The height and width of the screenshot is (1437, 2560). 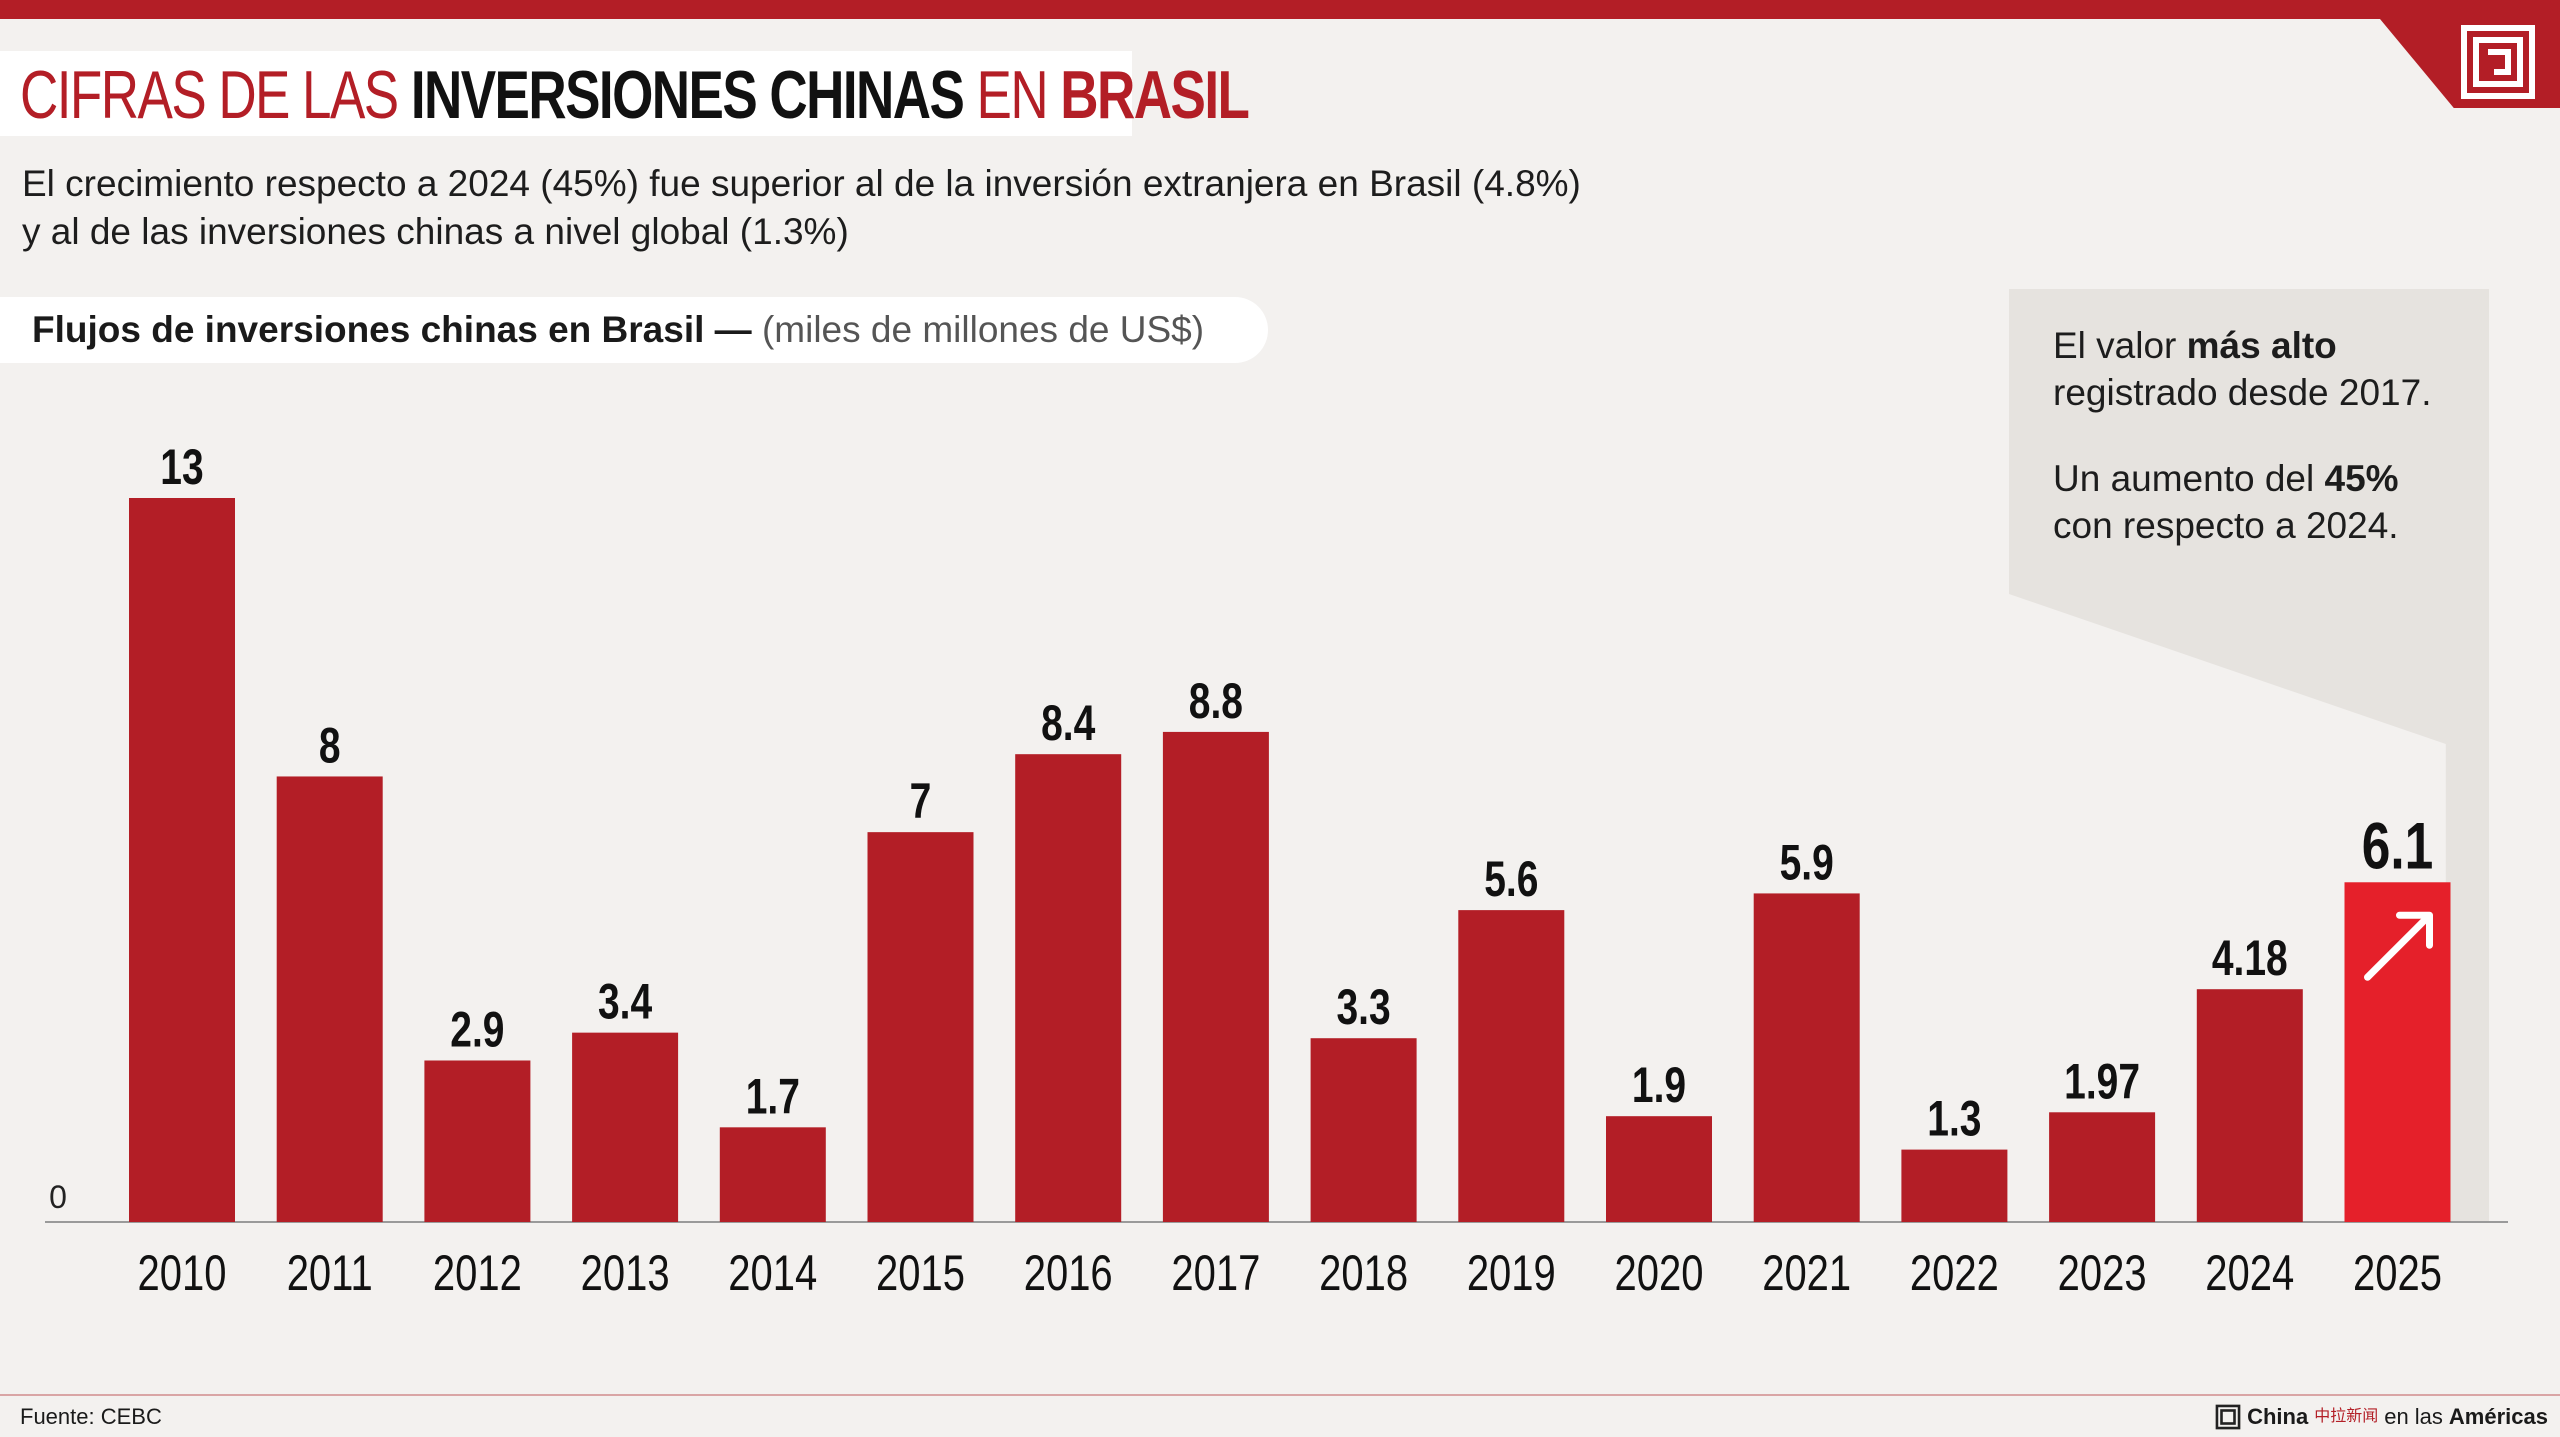 What do you see at coordinates (687, 95) in the screenshot?
I see `title-part-2: INVERSIONES CHINAS` at bounding box center [687, 95].